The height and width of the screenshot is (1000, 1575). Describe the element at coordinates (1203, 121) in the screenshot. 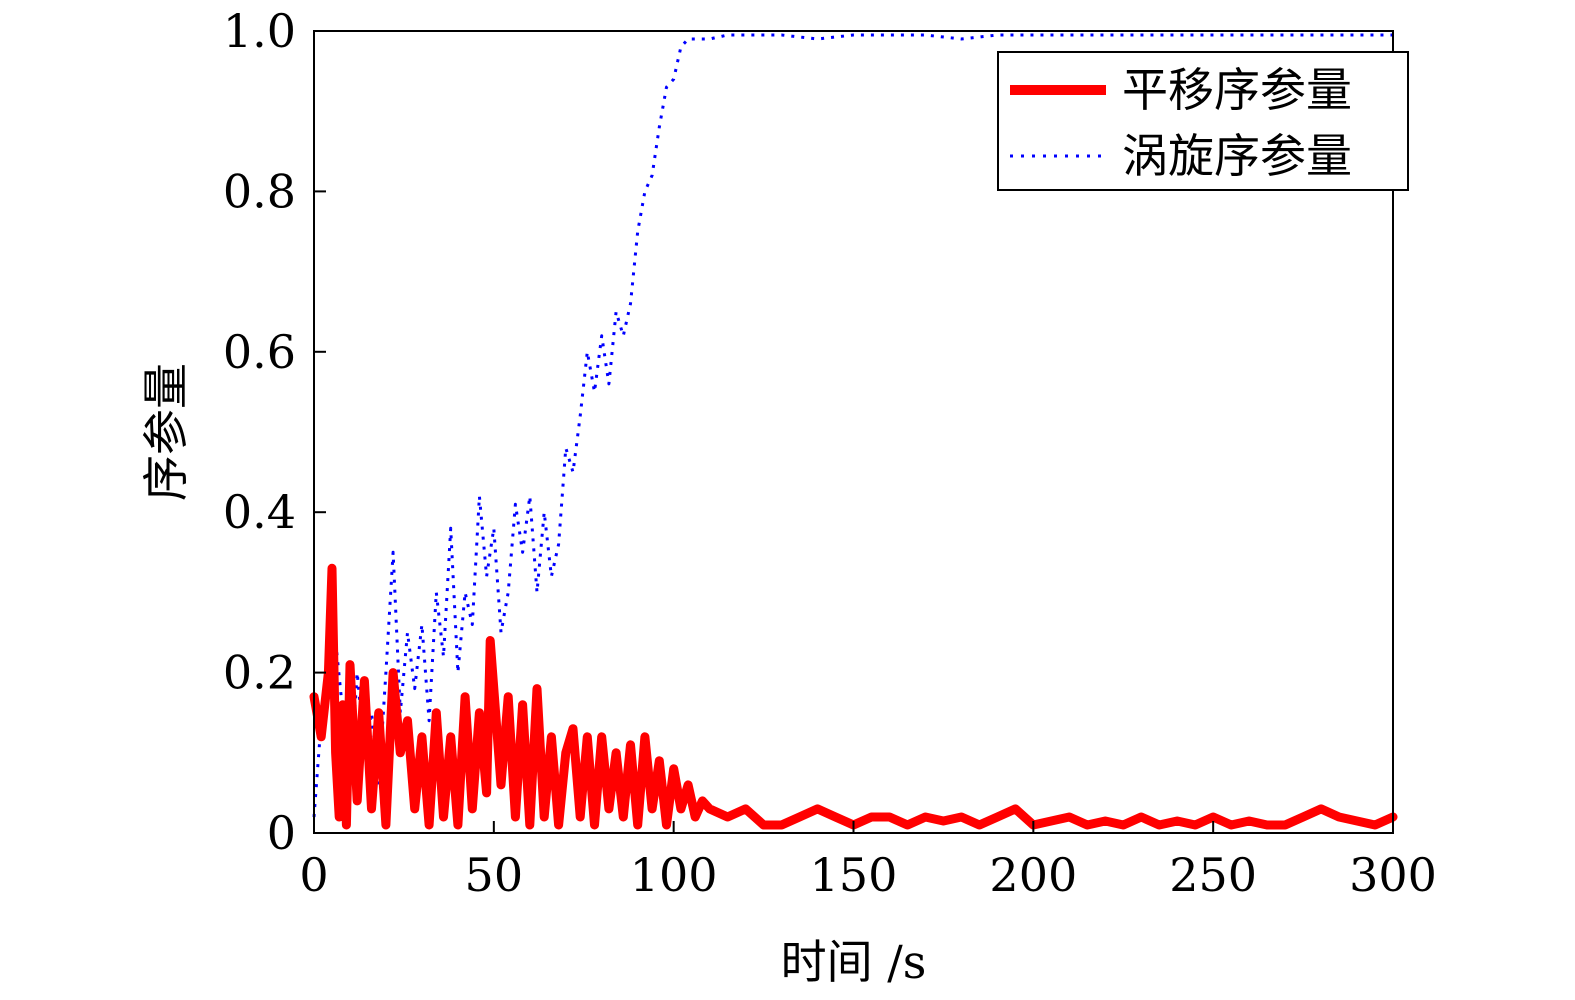

I see `legend-box` at that location.